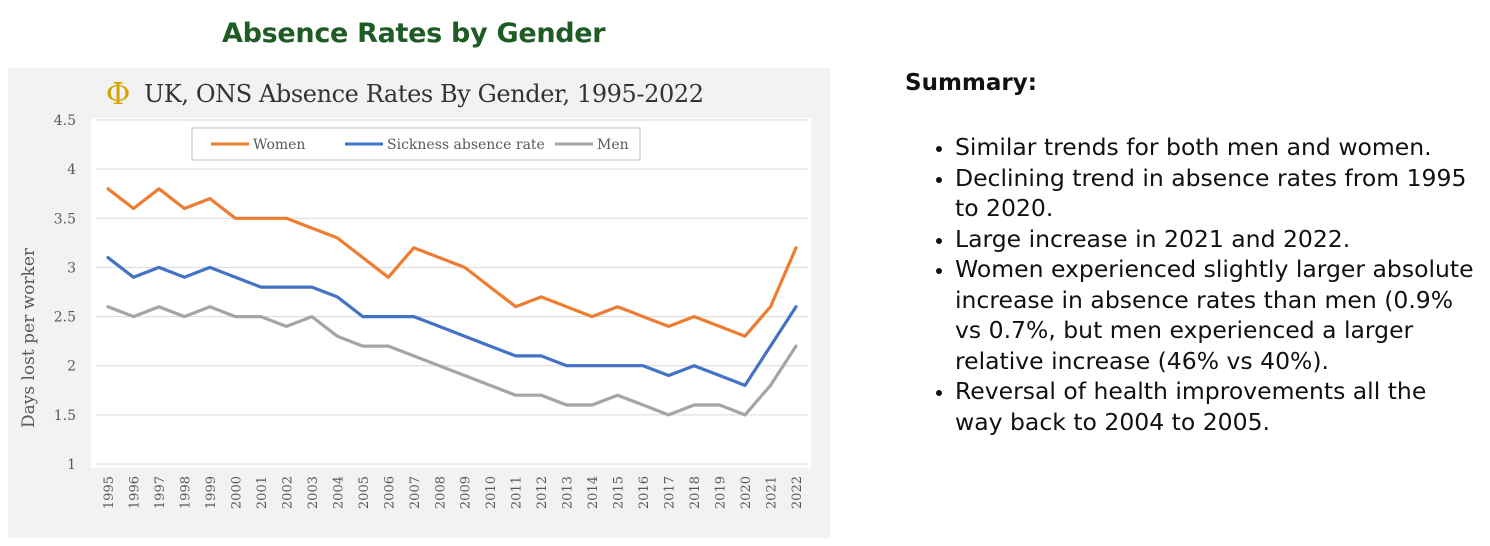 The width and height of the screenshot is (1490, 546). I want to click on x-tick-label: 1995, so click(109, 492).